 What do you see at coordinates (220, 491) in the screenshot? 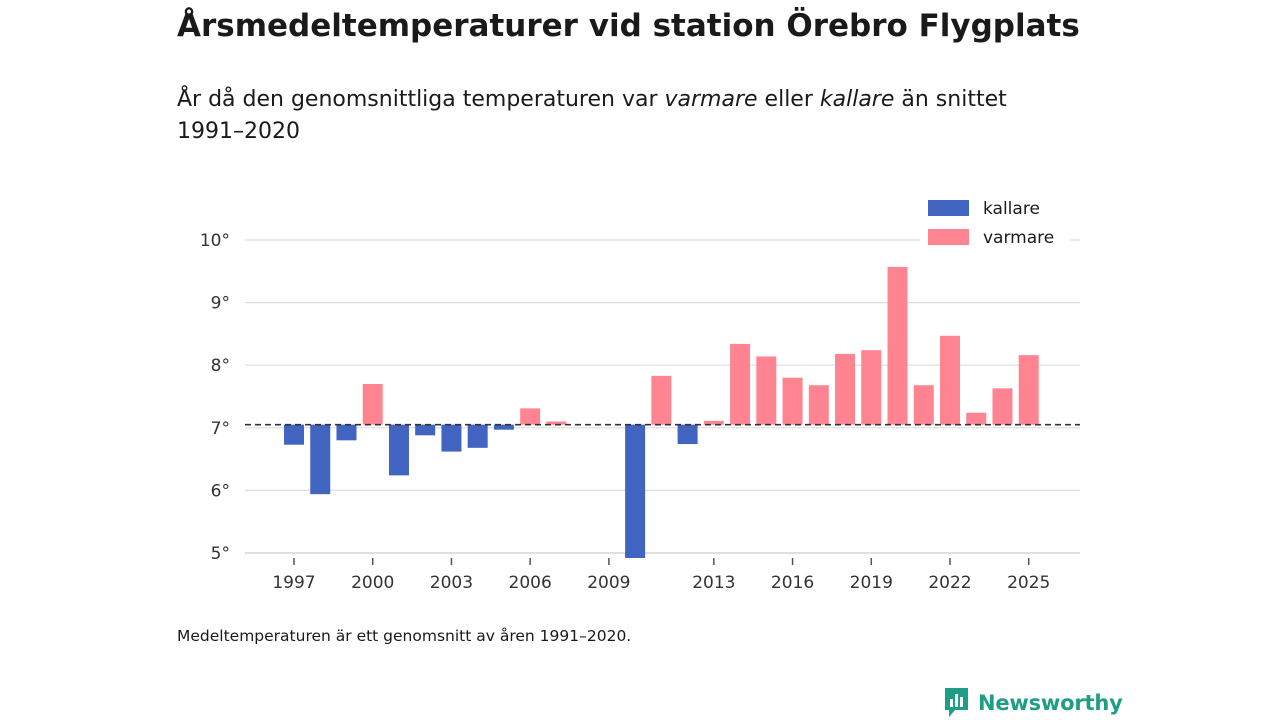
I see `y-tick-label: 6°` at bounding box center [220, 491].